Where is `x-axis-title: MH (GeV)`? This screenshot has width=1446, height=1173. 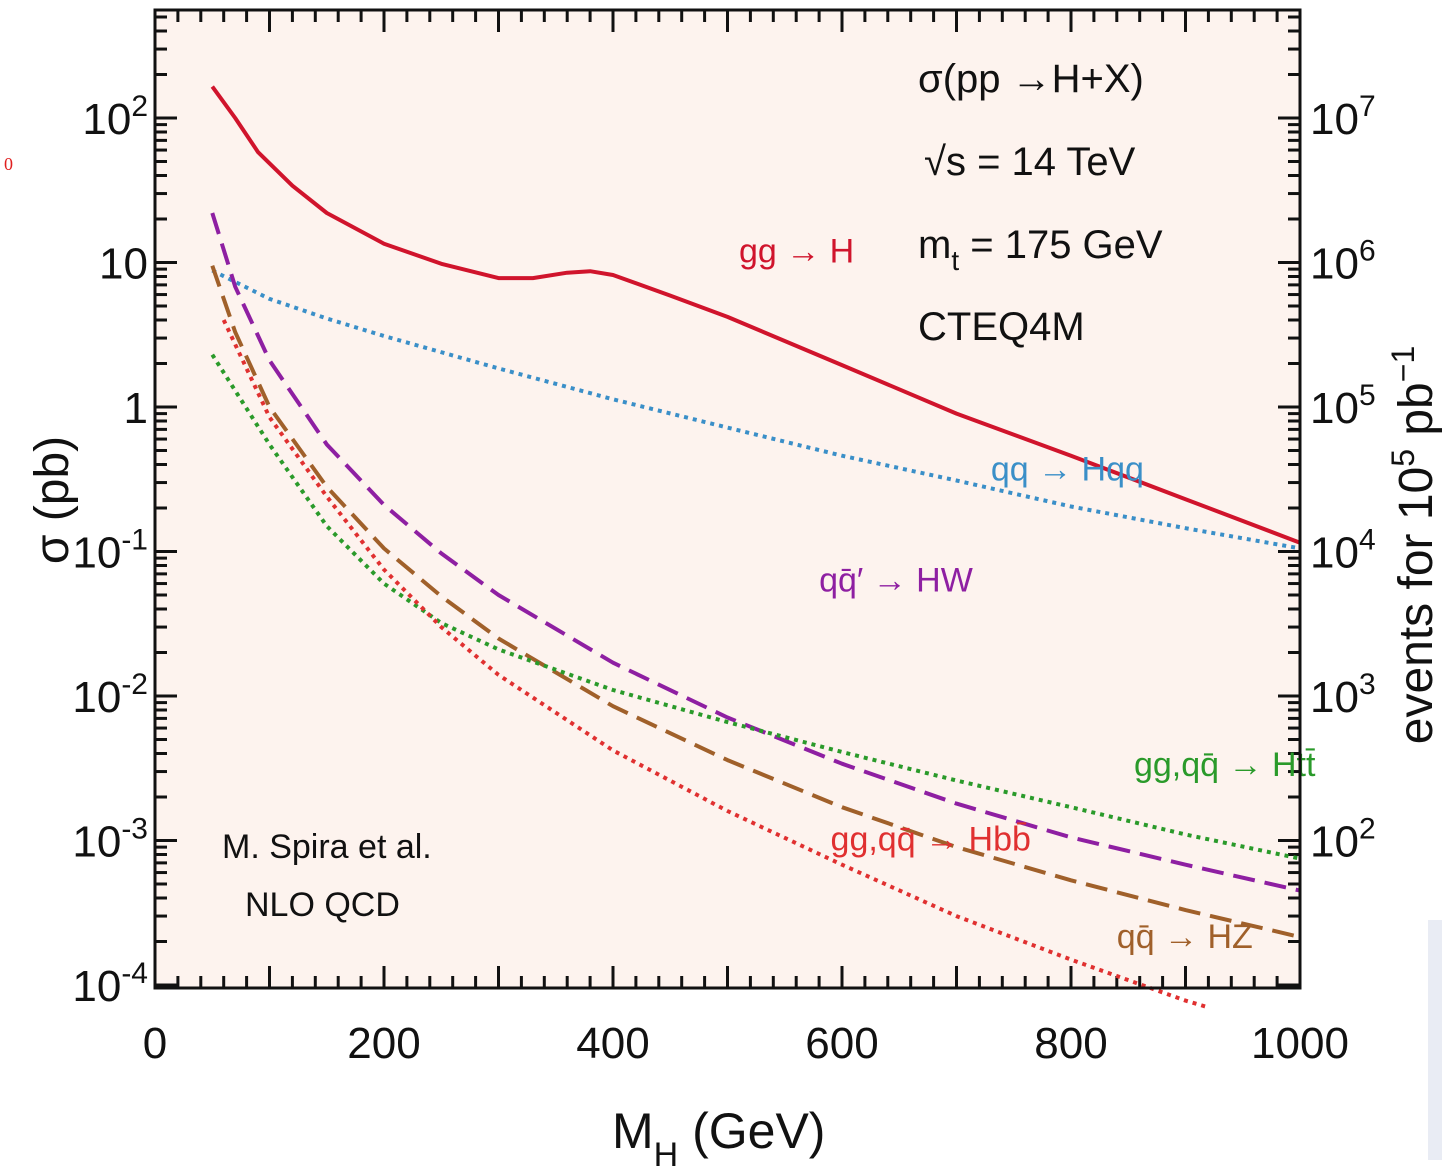 x-axis-title: MH (GeV) is located at coordinates (718, 1138).